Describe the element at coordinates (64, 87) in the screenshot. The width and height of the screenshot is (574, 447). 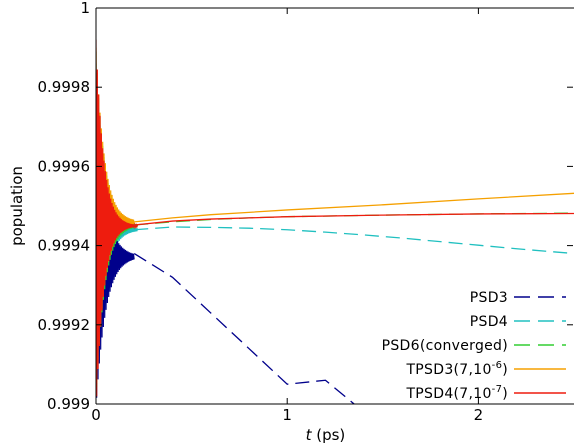
I see `y-tick-label: 0.9998` at that location.